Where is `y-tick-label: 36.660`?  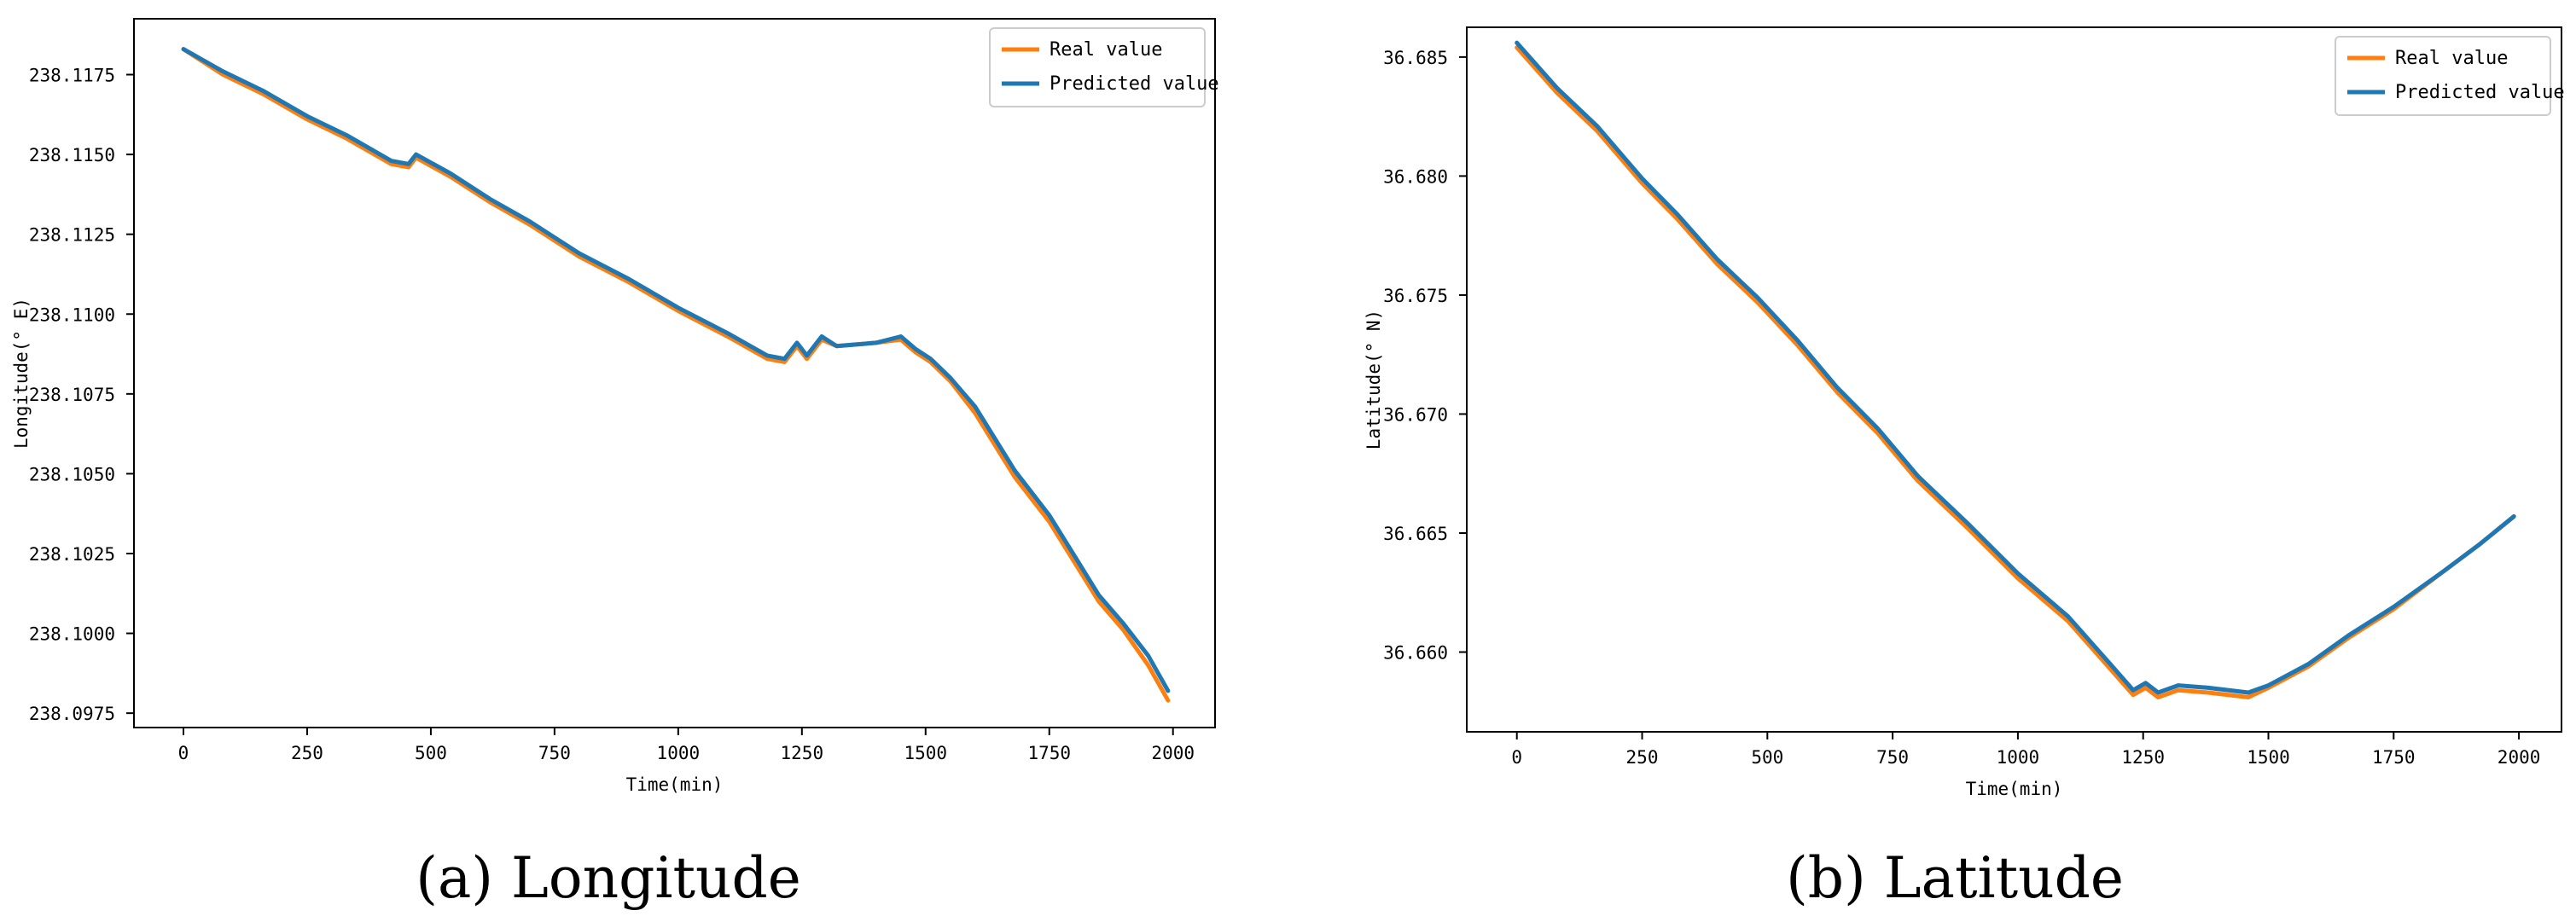 y-tick-label: 36.660 is located at coordinates (1415, 653).